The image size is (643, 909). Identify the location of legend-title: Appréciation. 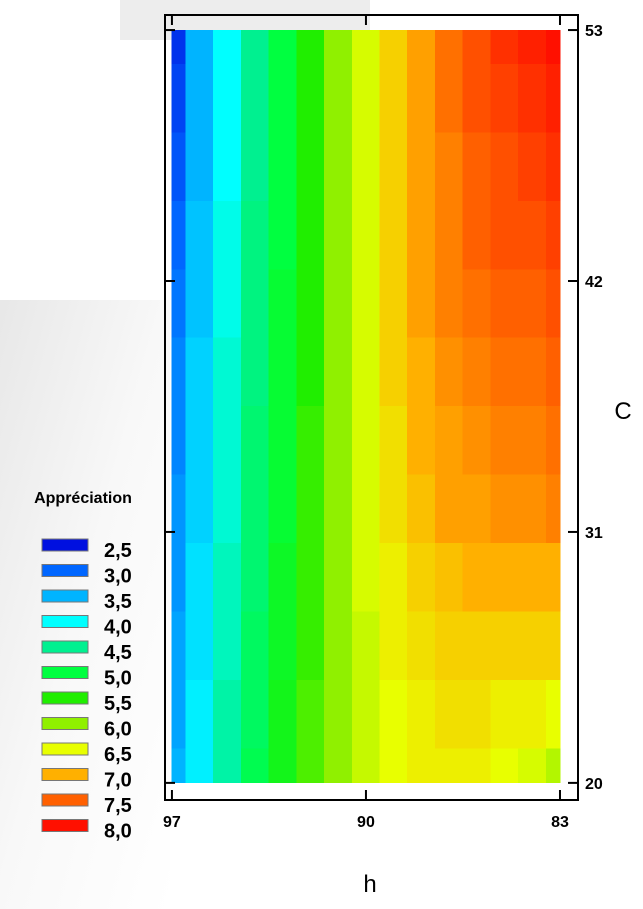
(83, 498).